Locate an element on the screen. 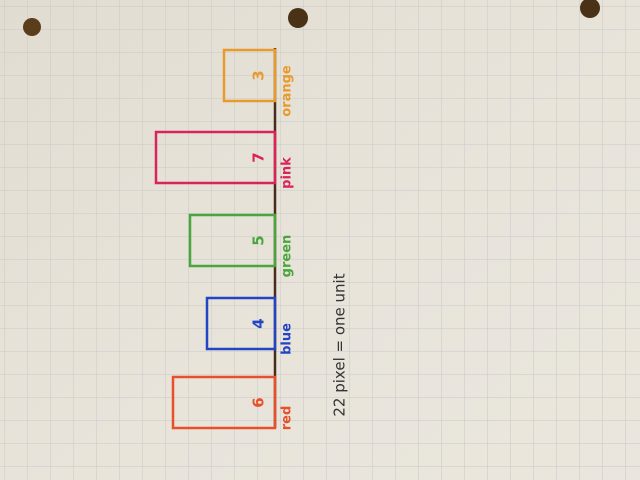 The height and width of the screenshot is (480, 640). bar-label: pink is located at coordinates (287, 173).